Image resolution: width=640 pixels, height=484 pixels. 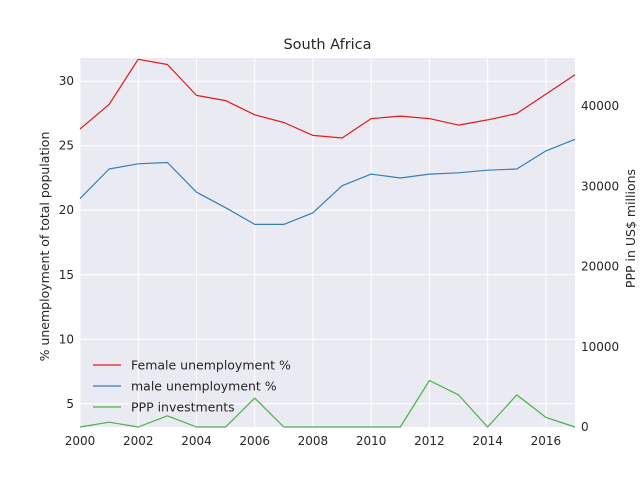 What do you see at coordinates (204, 386) in the screenshot?
I see `legend-entry-label: male unemployment %` at bounding box center [204, 386].